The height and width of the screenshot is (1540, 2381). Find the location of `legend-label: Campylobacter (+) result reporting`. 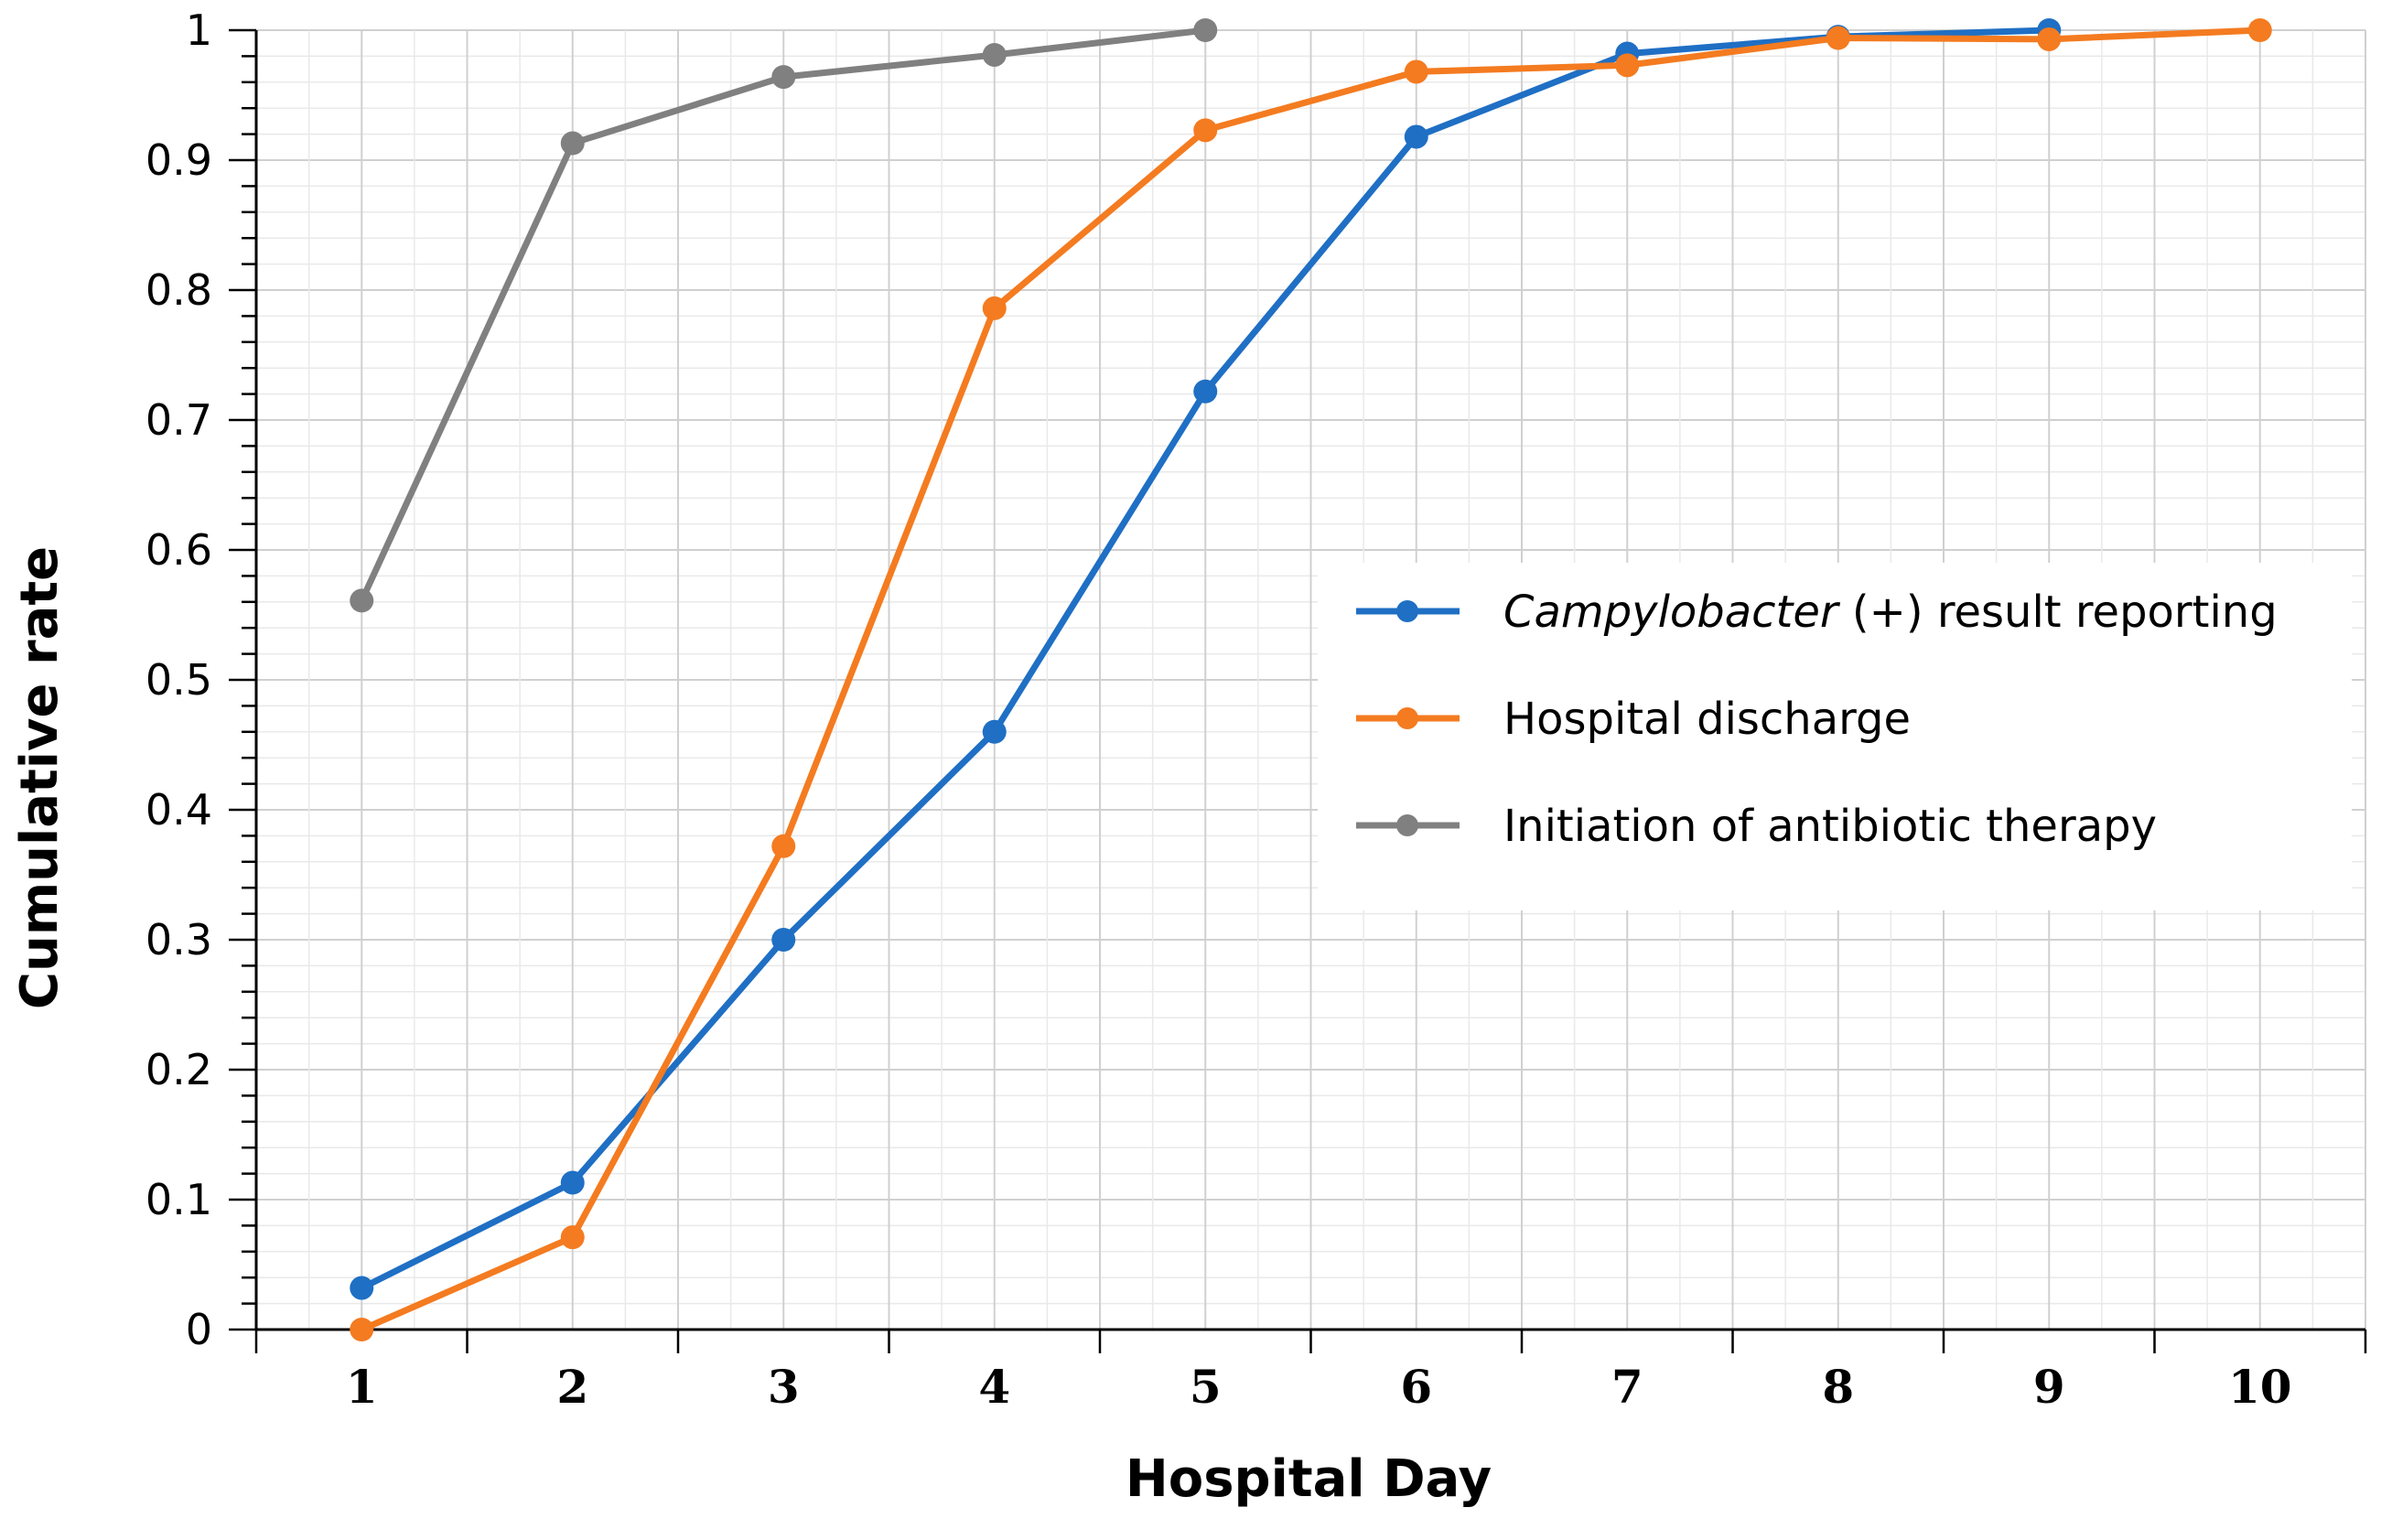

legend-label: Campylobacter (+) result reporting is located at coordinates (1890, 612).